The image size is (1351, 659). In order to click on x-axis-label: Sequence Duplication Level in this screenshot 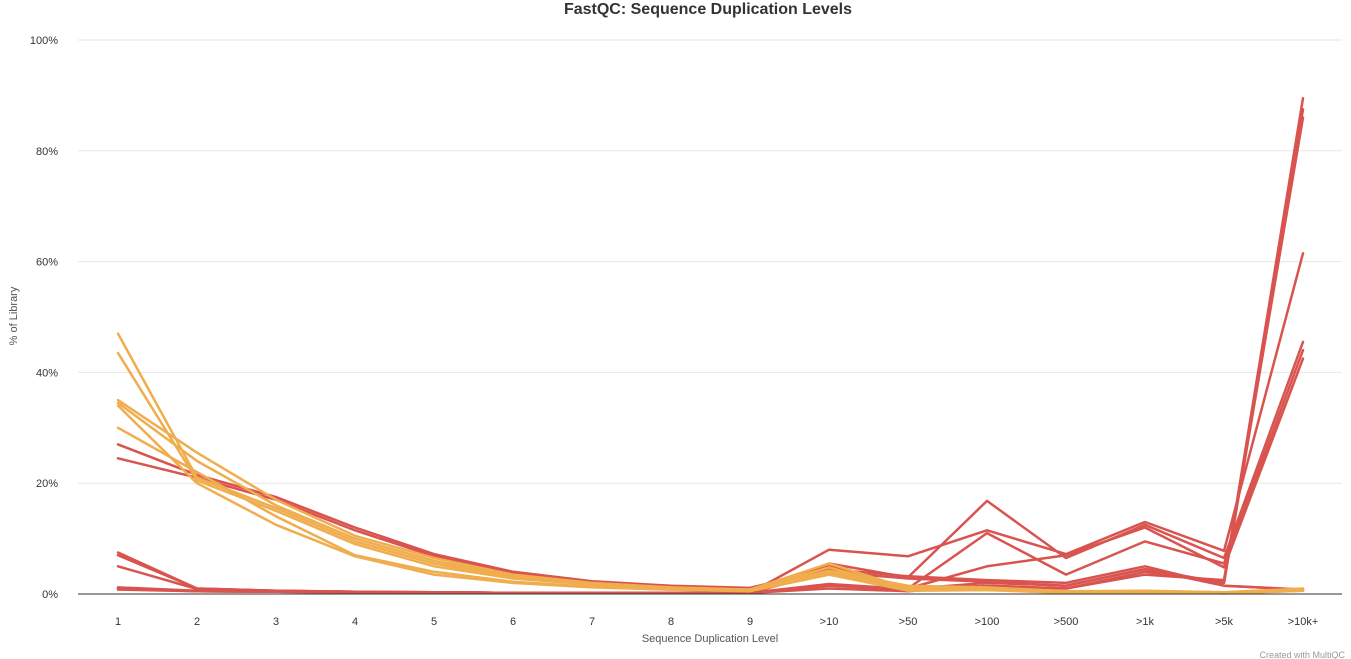, I will do `click(710, 639)`.